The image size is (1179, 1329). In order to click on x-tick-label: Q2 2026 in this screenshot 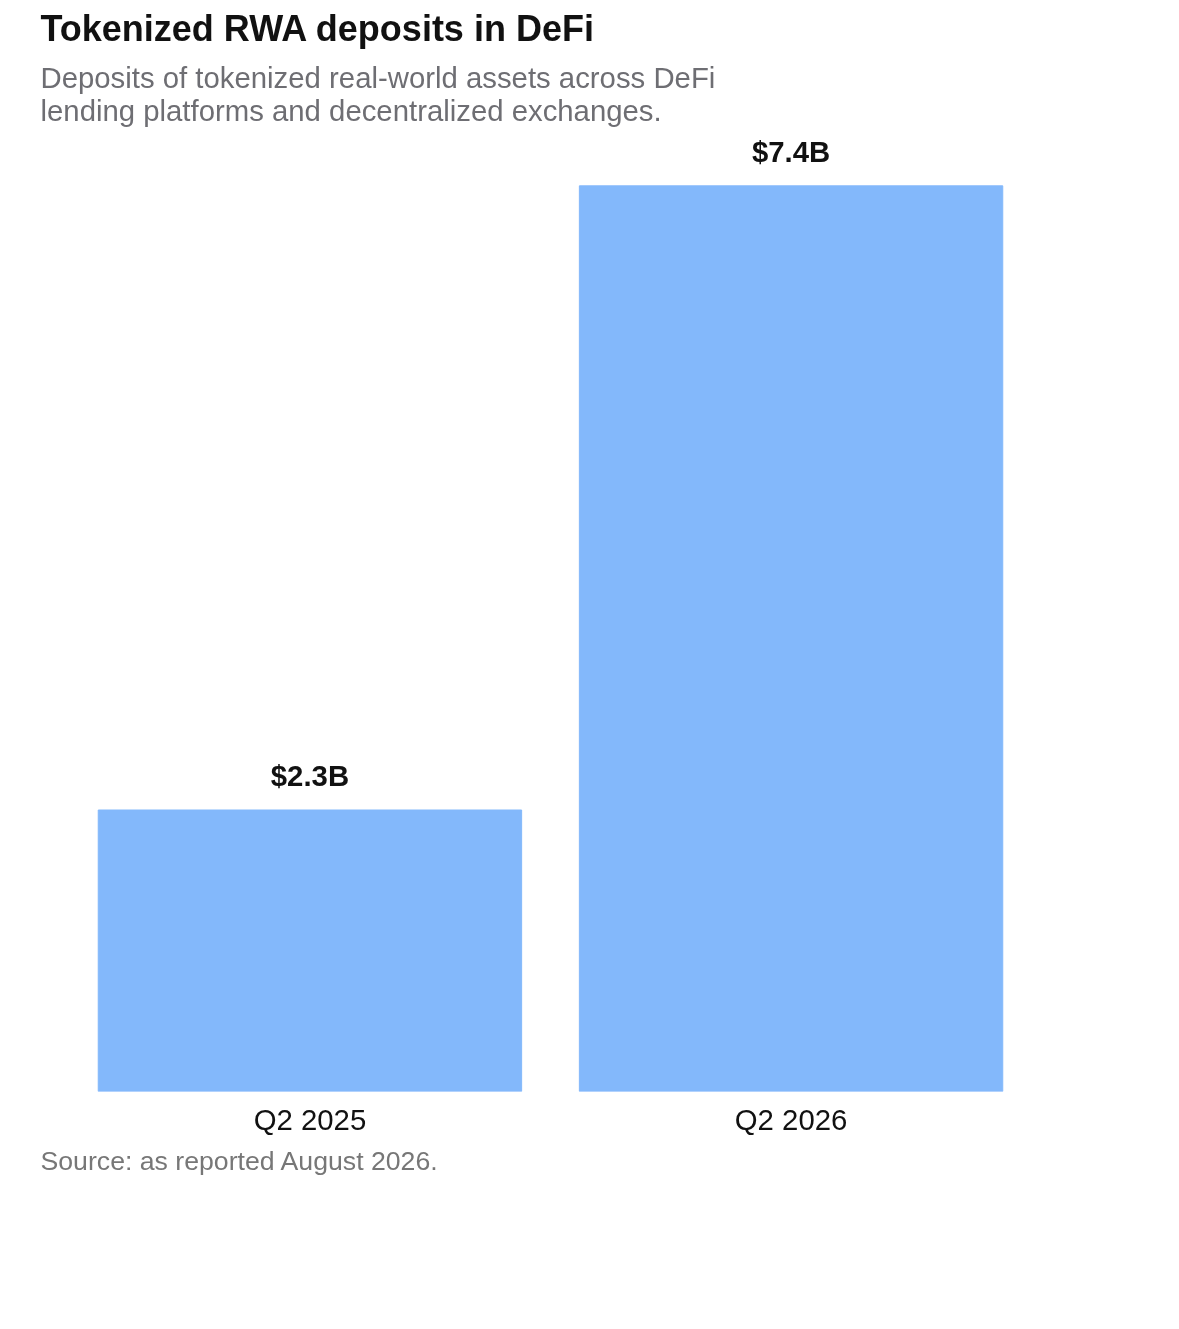, I will do `click(791, 1119)`.